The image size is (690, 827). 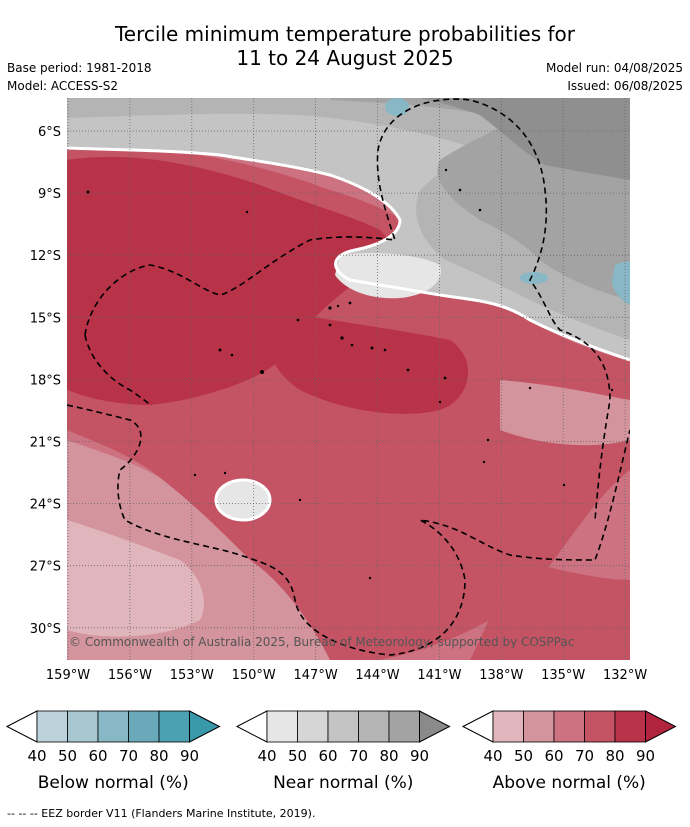 What do you see at coordinates (113, 783) in the screenshot?
I see `legend-title: Below normal (%)` at bounding box center [113, 783].